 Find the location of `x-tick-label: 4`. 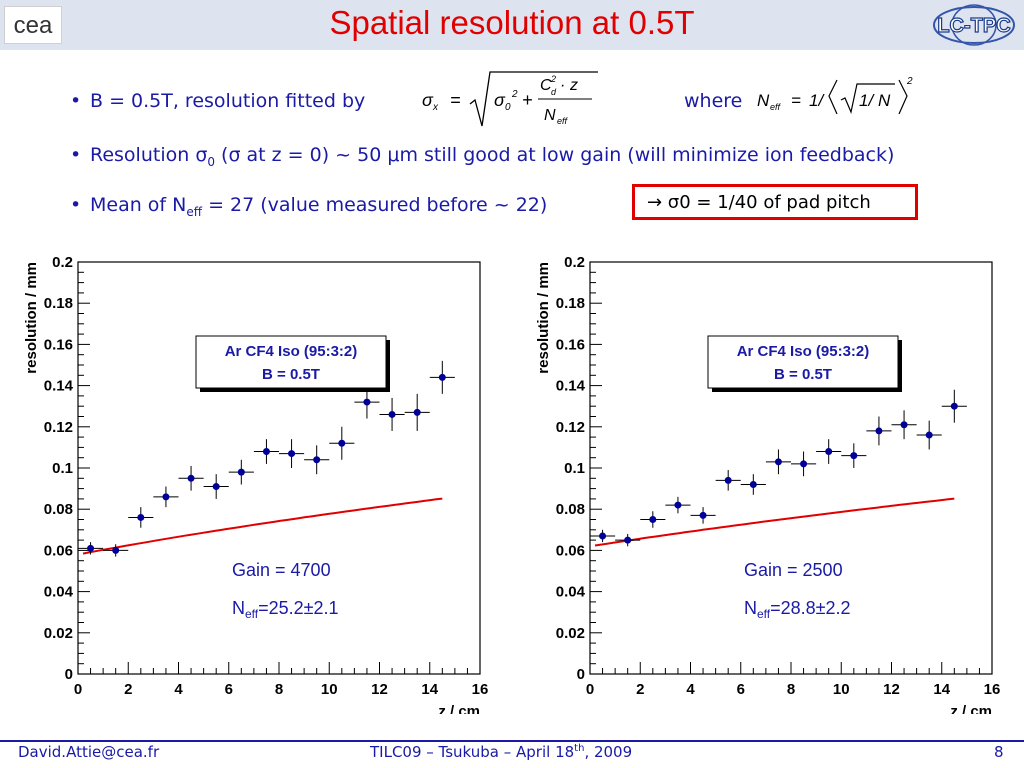

x-tick-label: 4 is located at coordinates (690, 689).